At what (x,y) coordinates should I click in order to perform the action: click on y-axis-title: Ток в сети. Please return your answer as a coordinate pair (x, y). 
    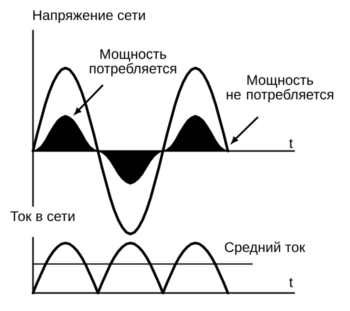
    Looking at the image, I should click on (42, 216).